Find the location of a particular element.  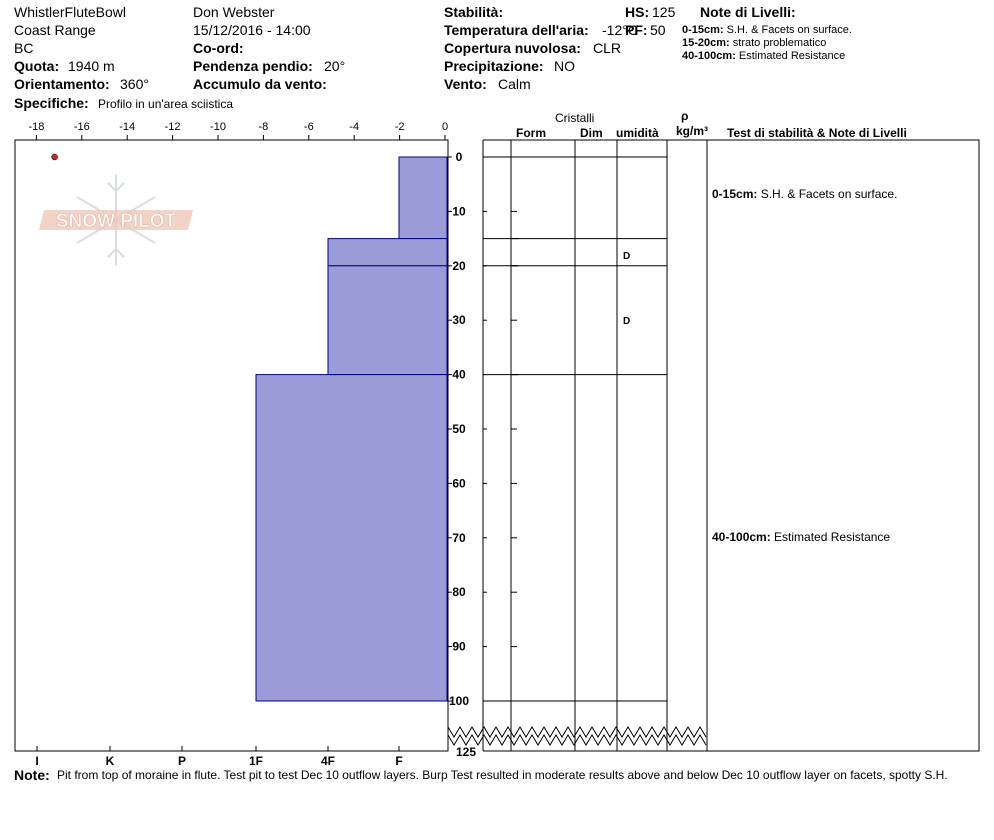

depth-tick-label: 60 is located at coordinates (459, 483).